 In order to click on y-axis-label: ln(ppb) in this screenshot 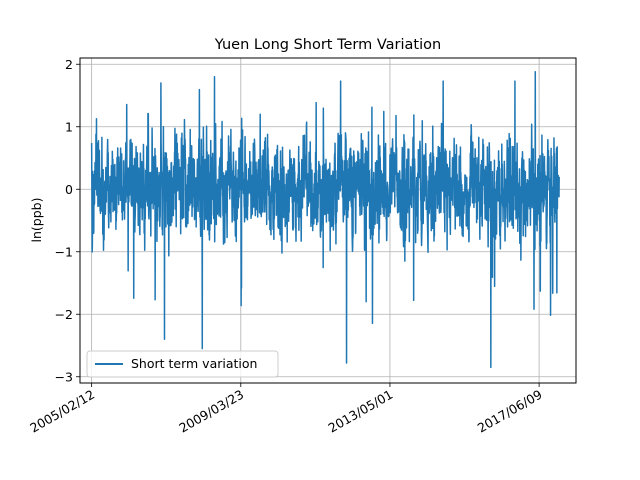, I will do `click(36, 220)`.